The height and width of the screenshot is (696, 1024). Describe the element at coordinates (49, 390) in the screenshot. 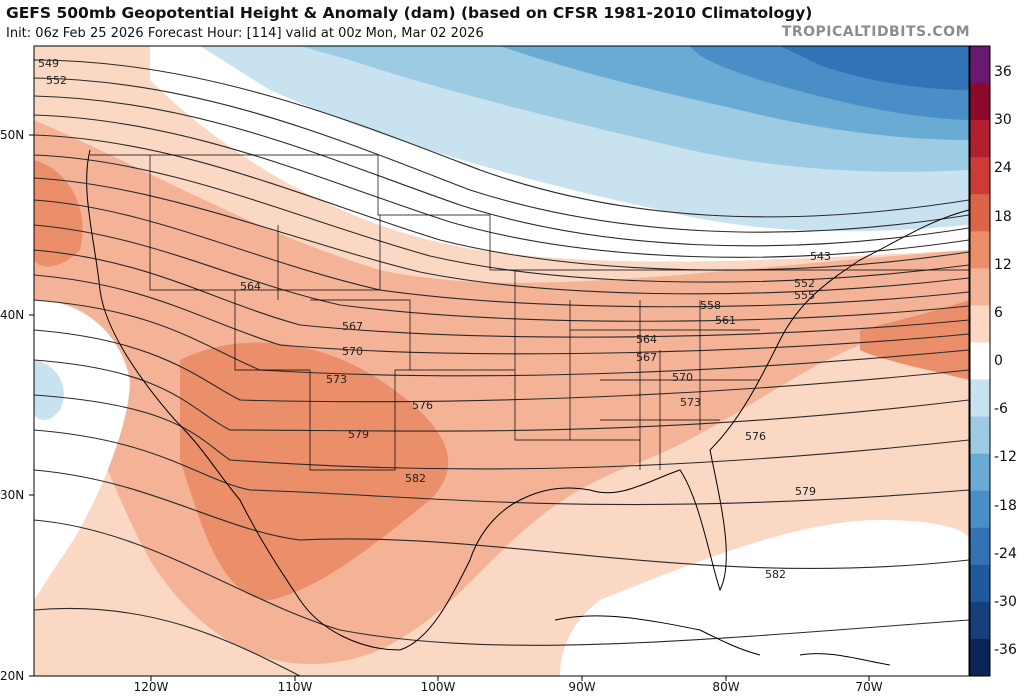

I see `anomaly-fill-neg6-pacific` at that location.